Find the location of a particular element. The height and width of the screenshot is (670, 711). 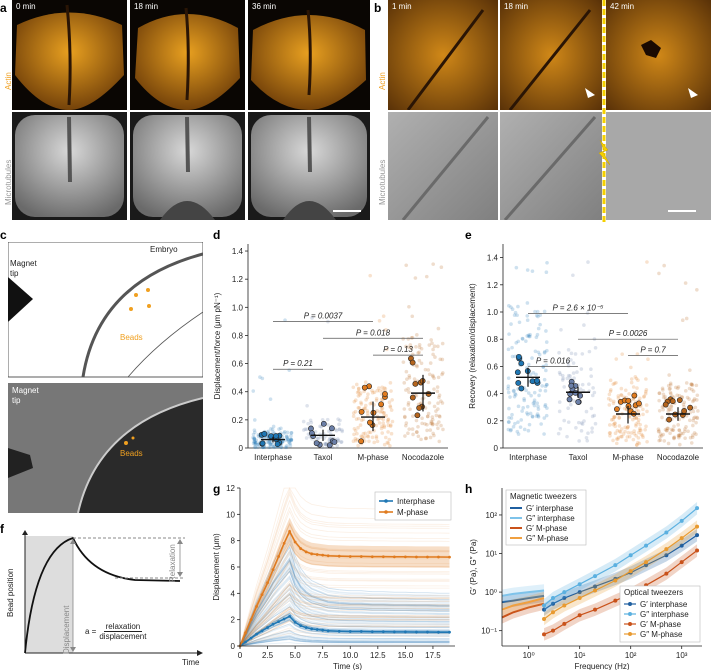

panel-f-letter: f is located at coordinates (2, 529).